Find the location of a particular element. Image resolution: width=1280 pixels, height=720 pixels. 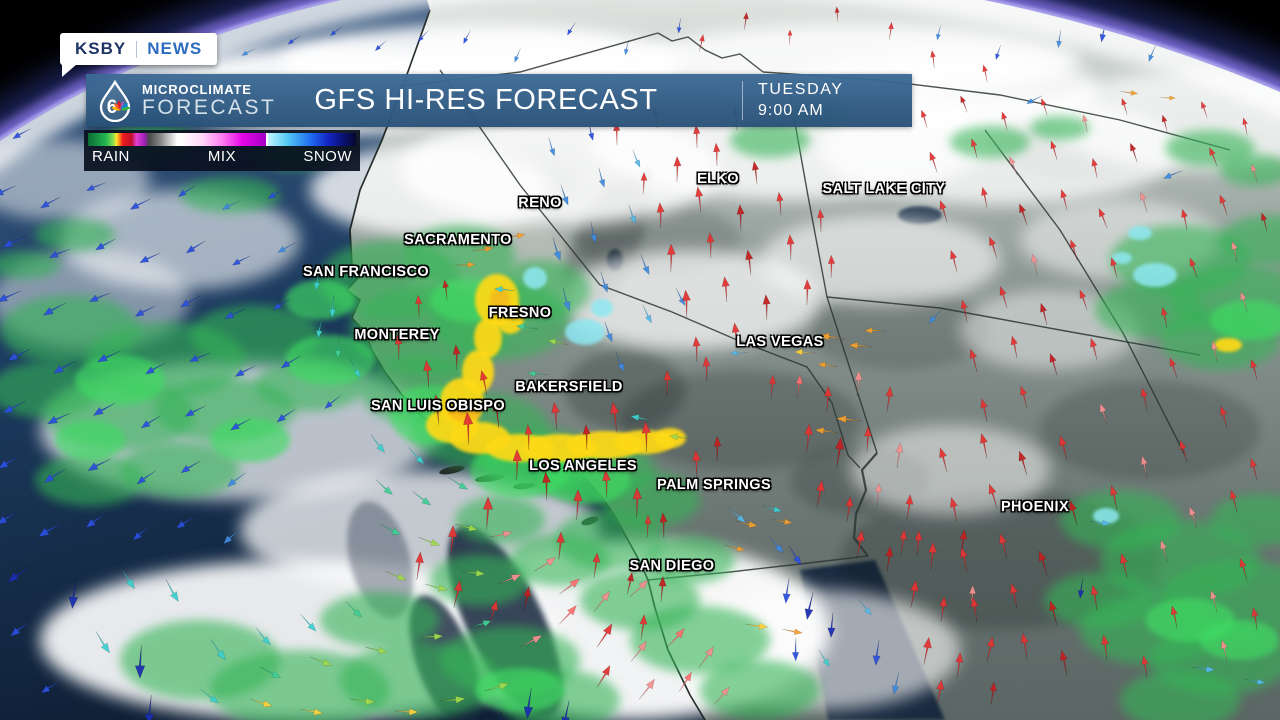

legend-label-mix: MIX is located at coordinates (222, 156).